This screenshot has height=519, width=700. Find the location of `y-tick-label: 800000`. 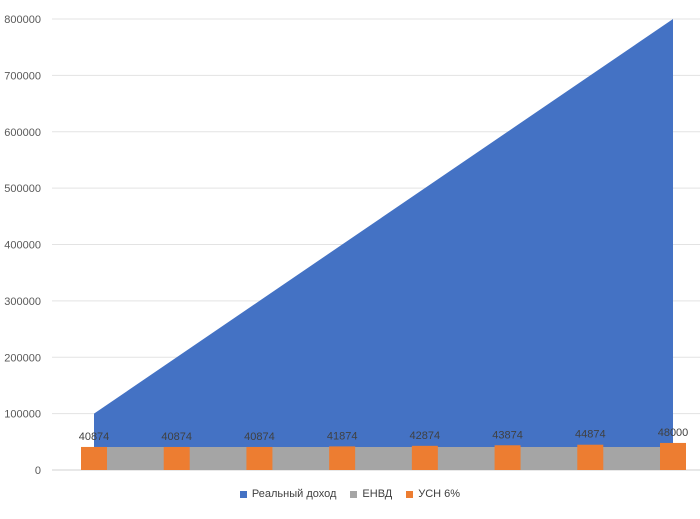

y-tick-label: 800000 is located at coordinates (22, 20).